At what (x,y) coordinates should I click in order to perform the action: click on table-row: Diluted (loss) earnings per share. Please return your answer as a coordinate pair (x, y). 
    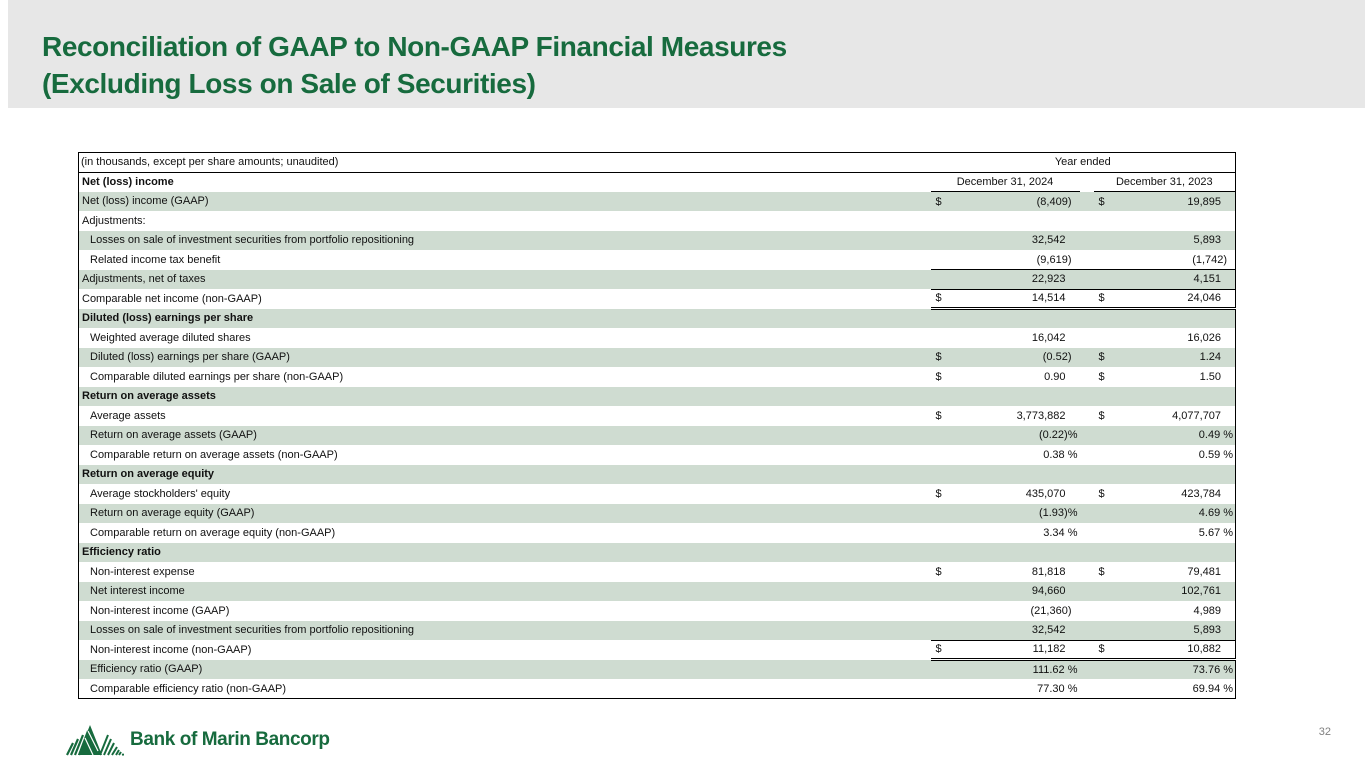
    Looking at the image, I should click on (657, 318).